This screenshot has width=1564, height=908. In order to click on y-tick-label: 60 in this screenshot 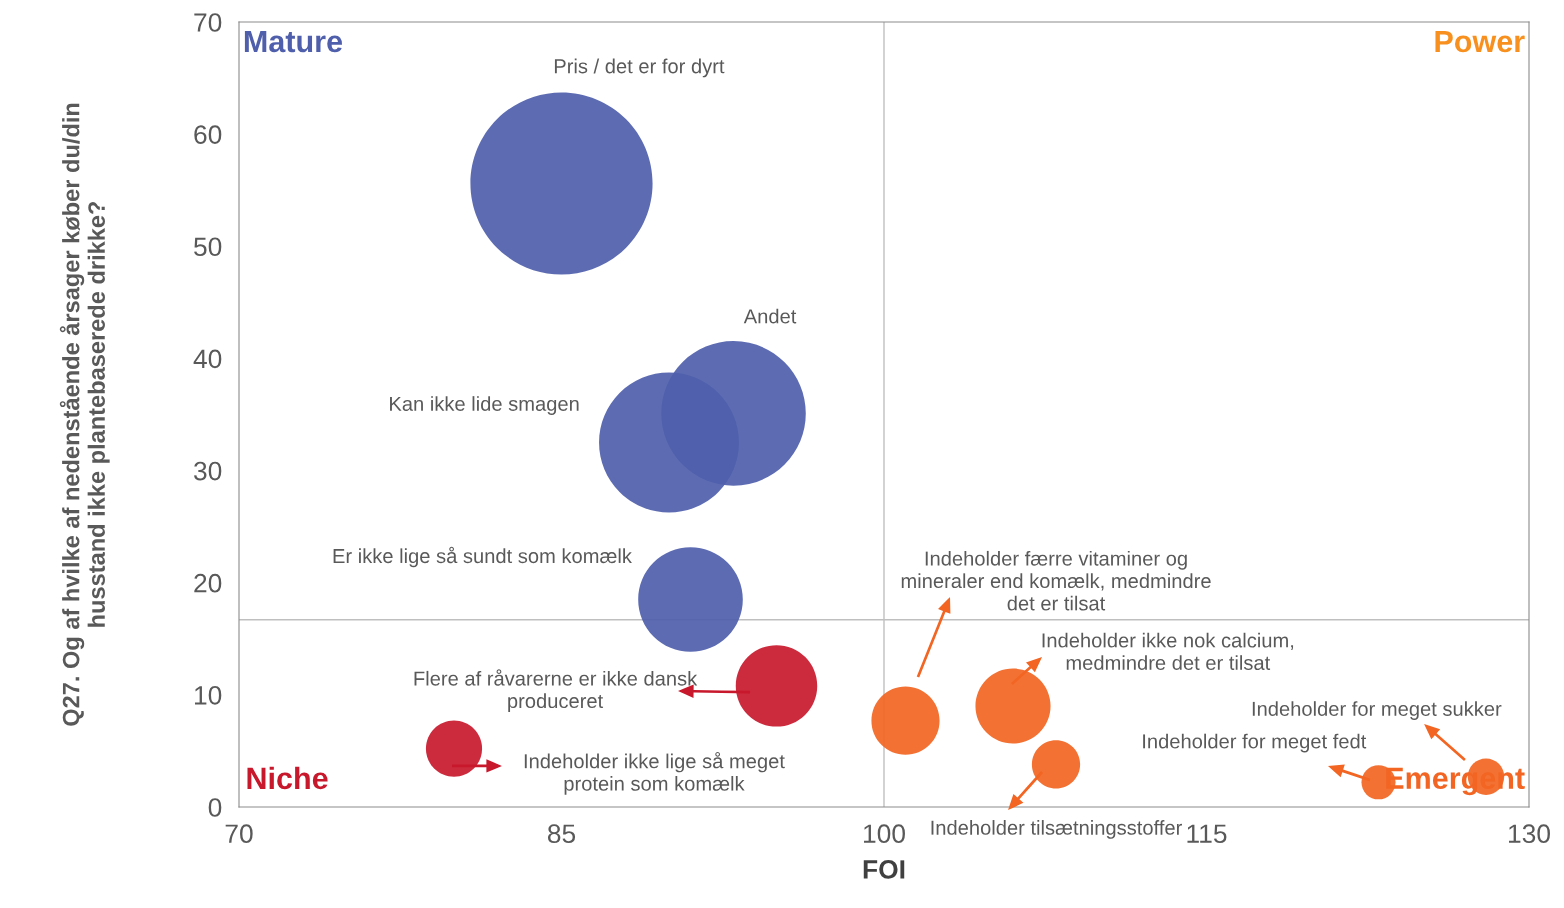, I will do `click(208, 134)`.